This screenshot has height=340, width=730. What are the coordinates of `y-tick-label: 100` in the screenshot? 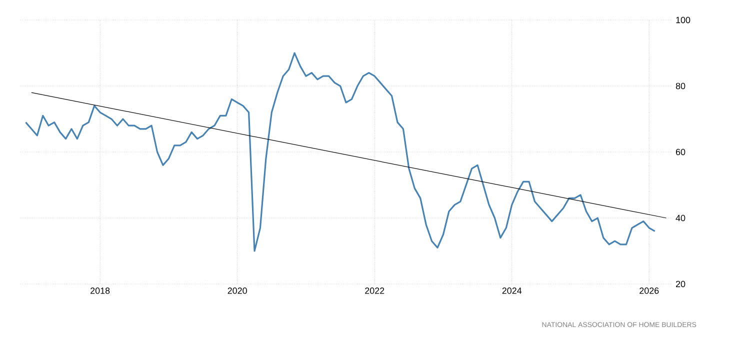 It's located at (683, 20).